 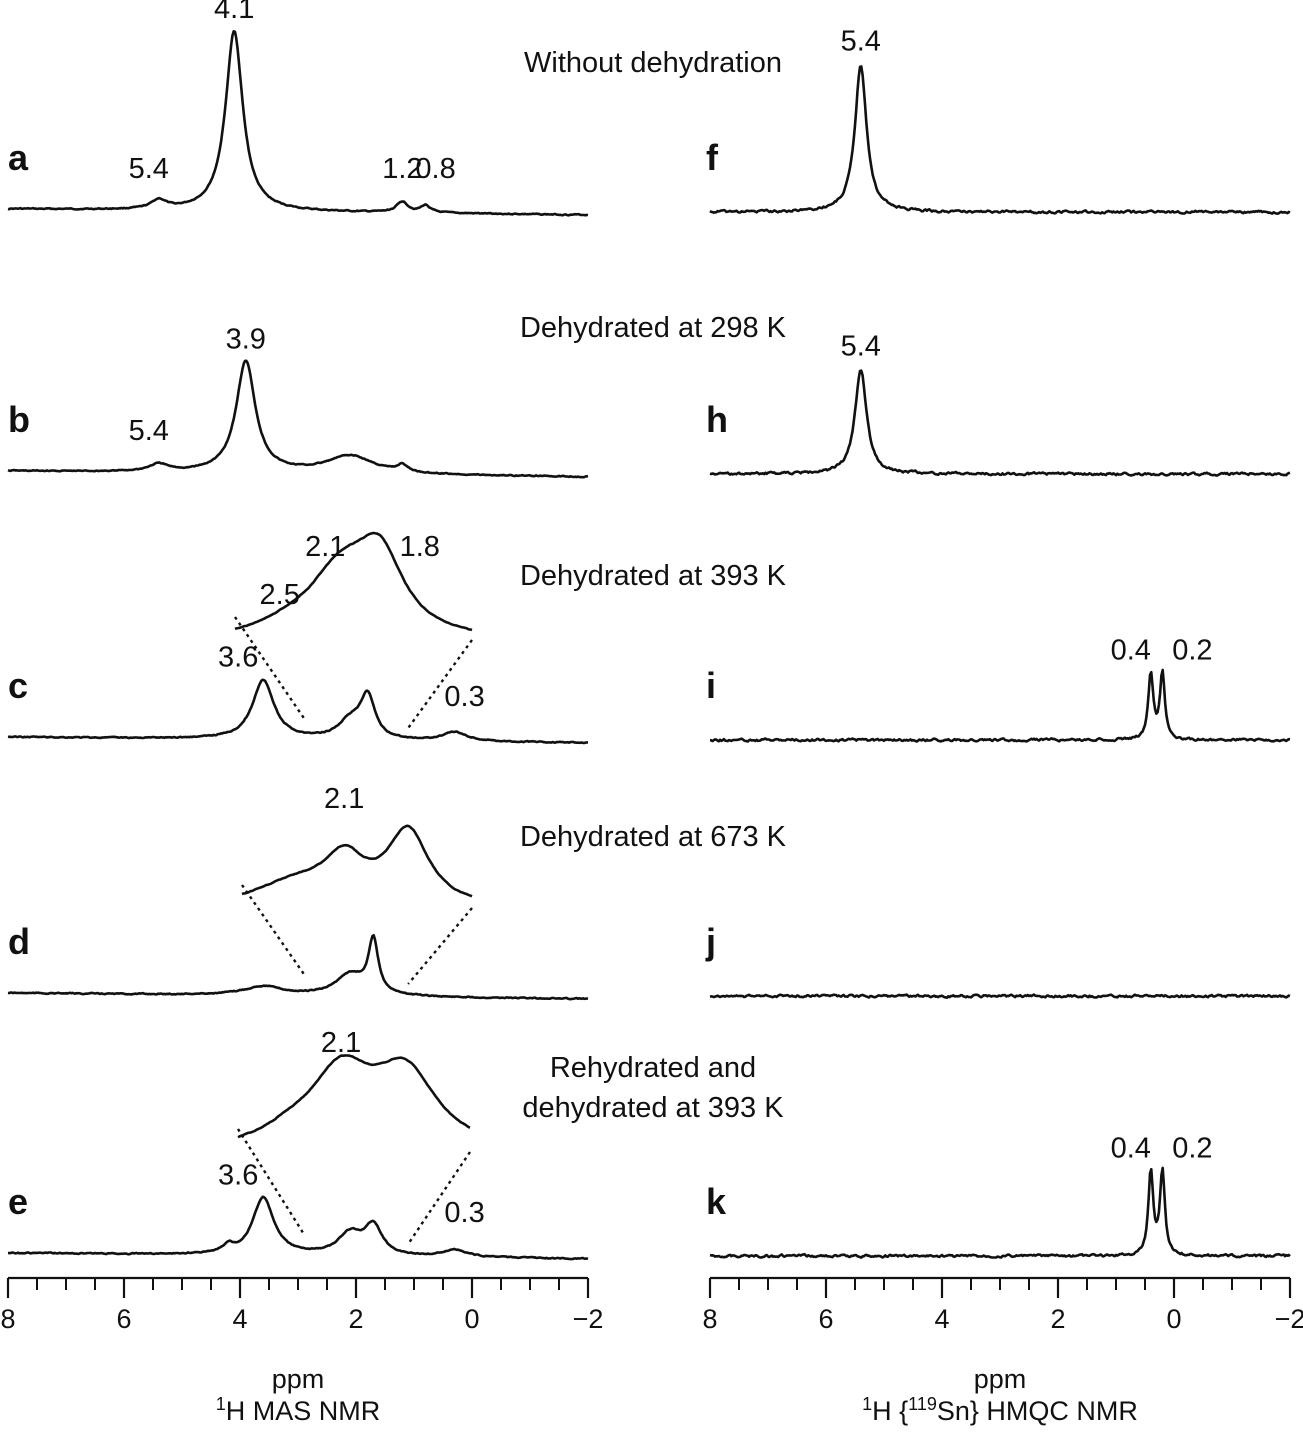 I want to click on panel-letter-i: i, so click(x=711, y=685).